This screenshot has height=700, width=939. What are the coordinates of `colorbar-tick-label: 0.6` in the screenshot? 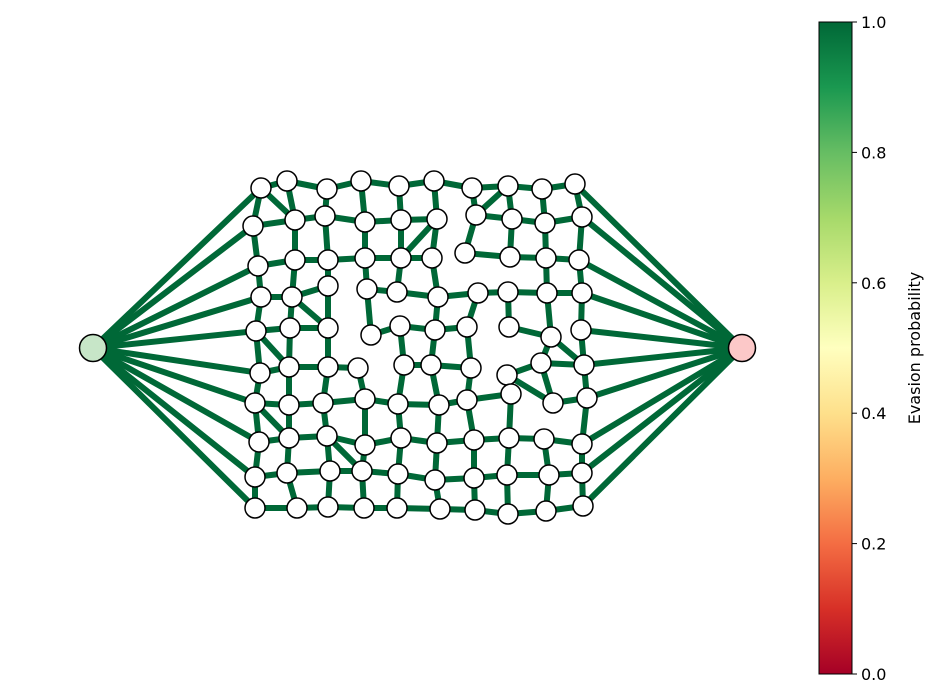 It's located at (873, 283).